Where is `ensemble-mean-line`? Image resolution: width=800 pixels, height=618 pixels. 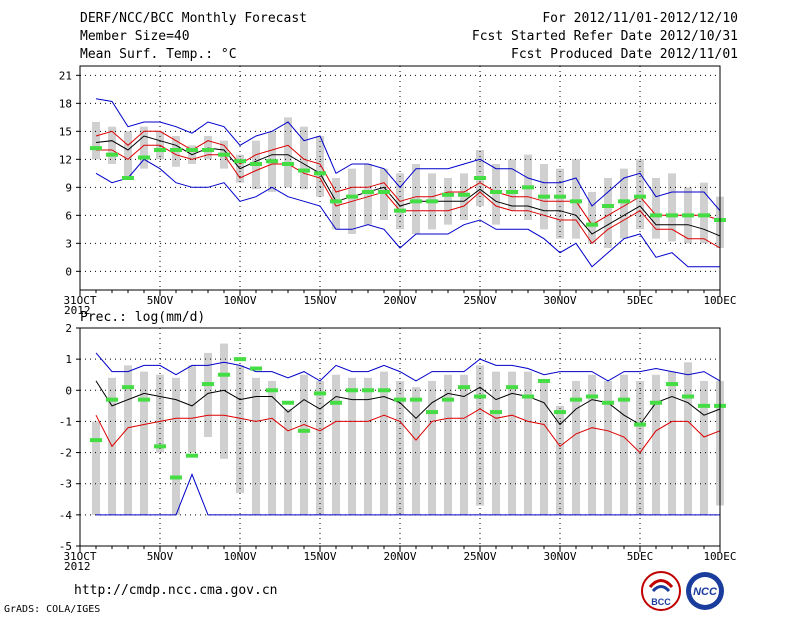
ensemble-mean-line is located at coordinates (408, 186).